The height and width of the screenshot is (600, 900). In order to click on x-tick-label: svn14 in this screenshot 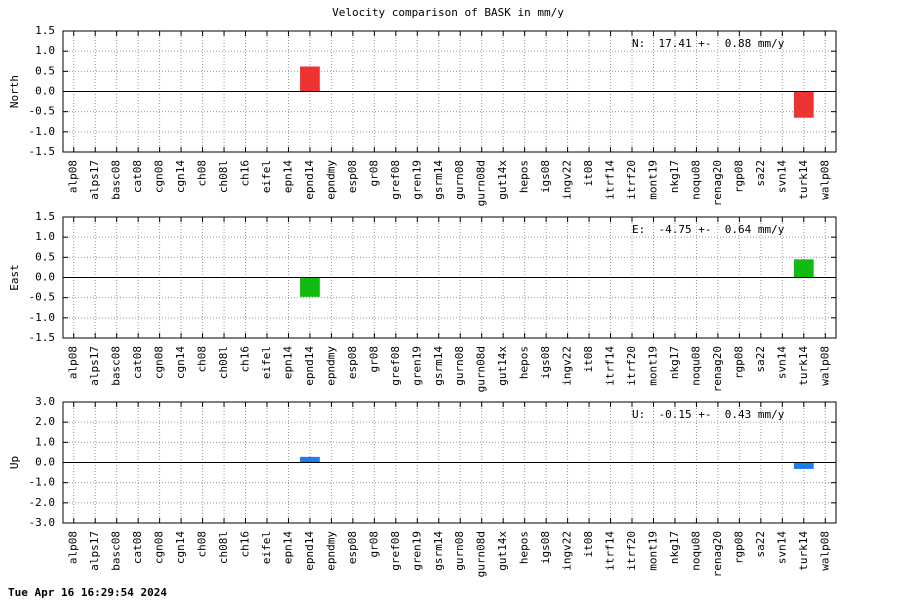, I will do `click(781, 547)`.